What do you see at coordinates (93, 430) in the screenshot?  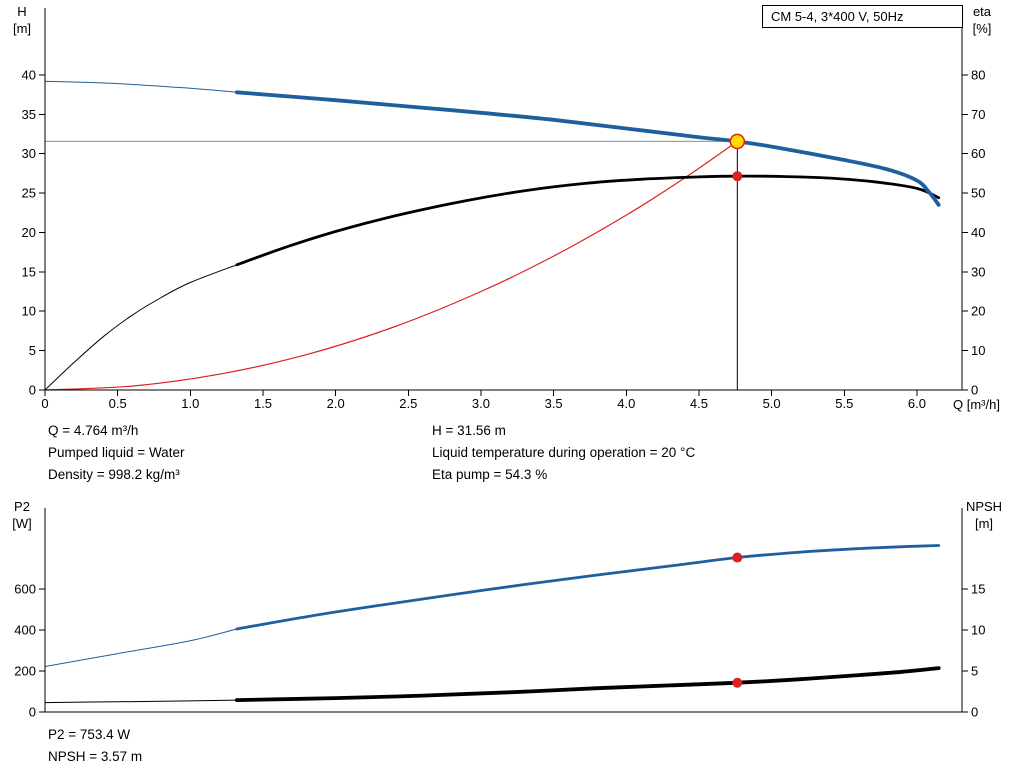 I see `duty-flow-text: Q = 4.764 m³/h` at bounding box center [93, 430].